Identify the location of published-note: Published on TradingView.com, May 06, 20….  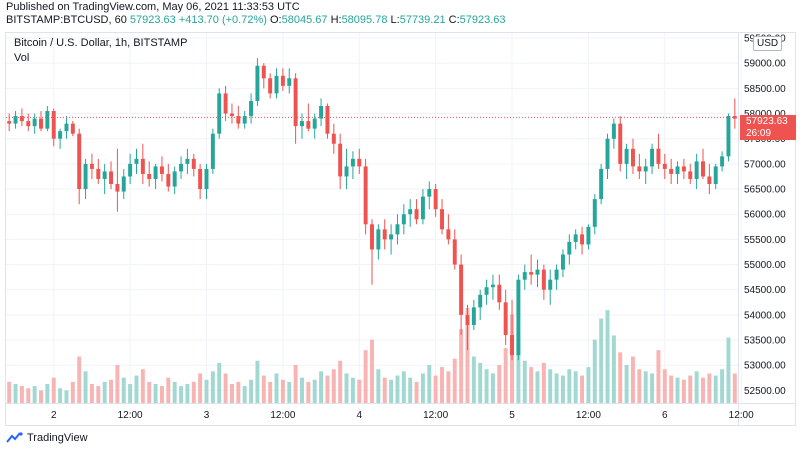
(153, 7).